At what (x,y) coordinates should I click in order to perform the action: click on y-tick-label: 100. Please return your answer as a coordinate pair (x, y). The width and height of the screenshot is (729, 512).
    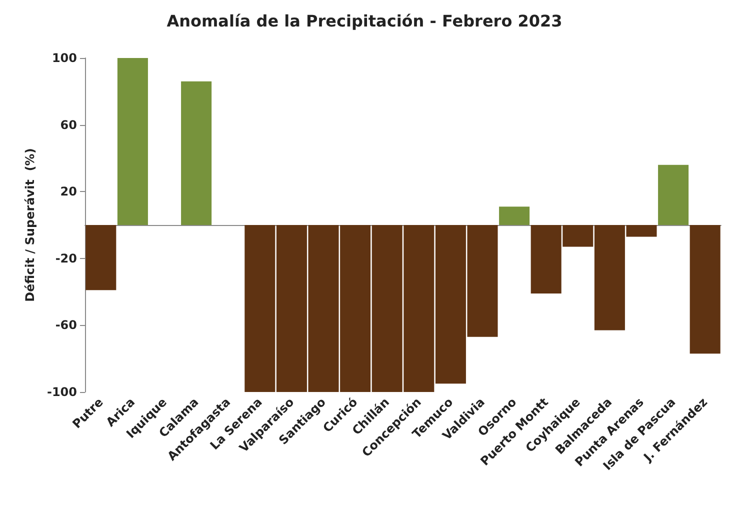
    Looking at the image, I should click on (64, 58).